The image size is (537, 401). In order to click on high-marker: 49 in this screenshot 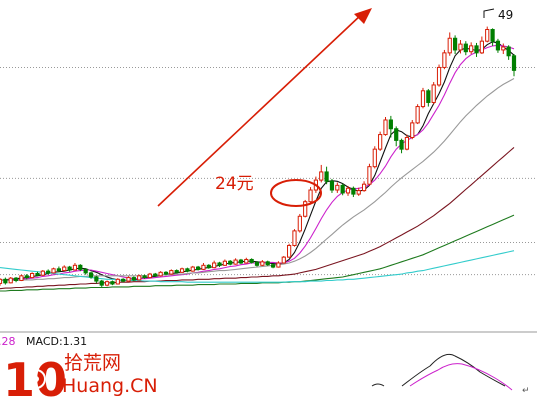, I will do `click(498, 15)`.